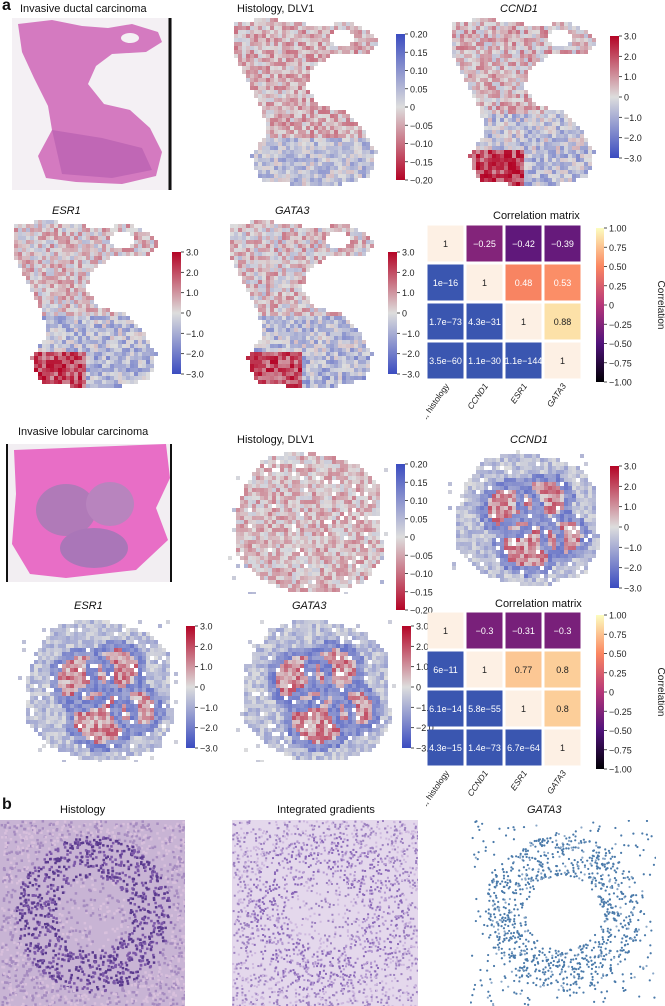 The height and width of the screenshot is (1006, 665). I want to click on idc-ccnd1-colorbar: 3.0 2.0 1.0 0 −1.0 −2.0 −3.0, so click(626, 97).